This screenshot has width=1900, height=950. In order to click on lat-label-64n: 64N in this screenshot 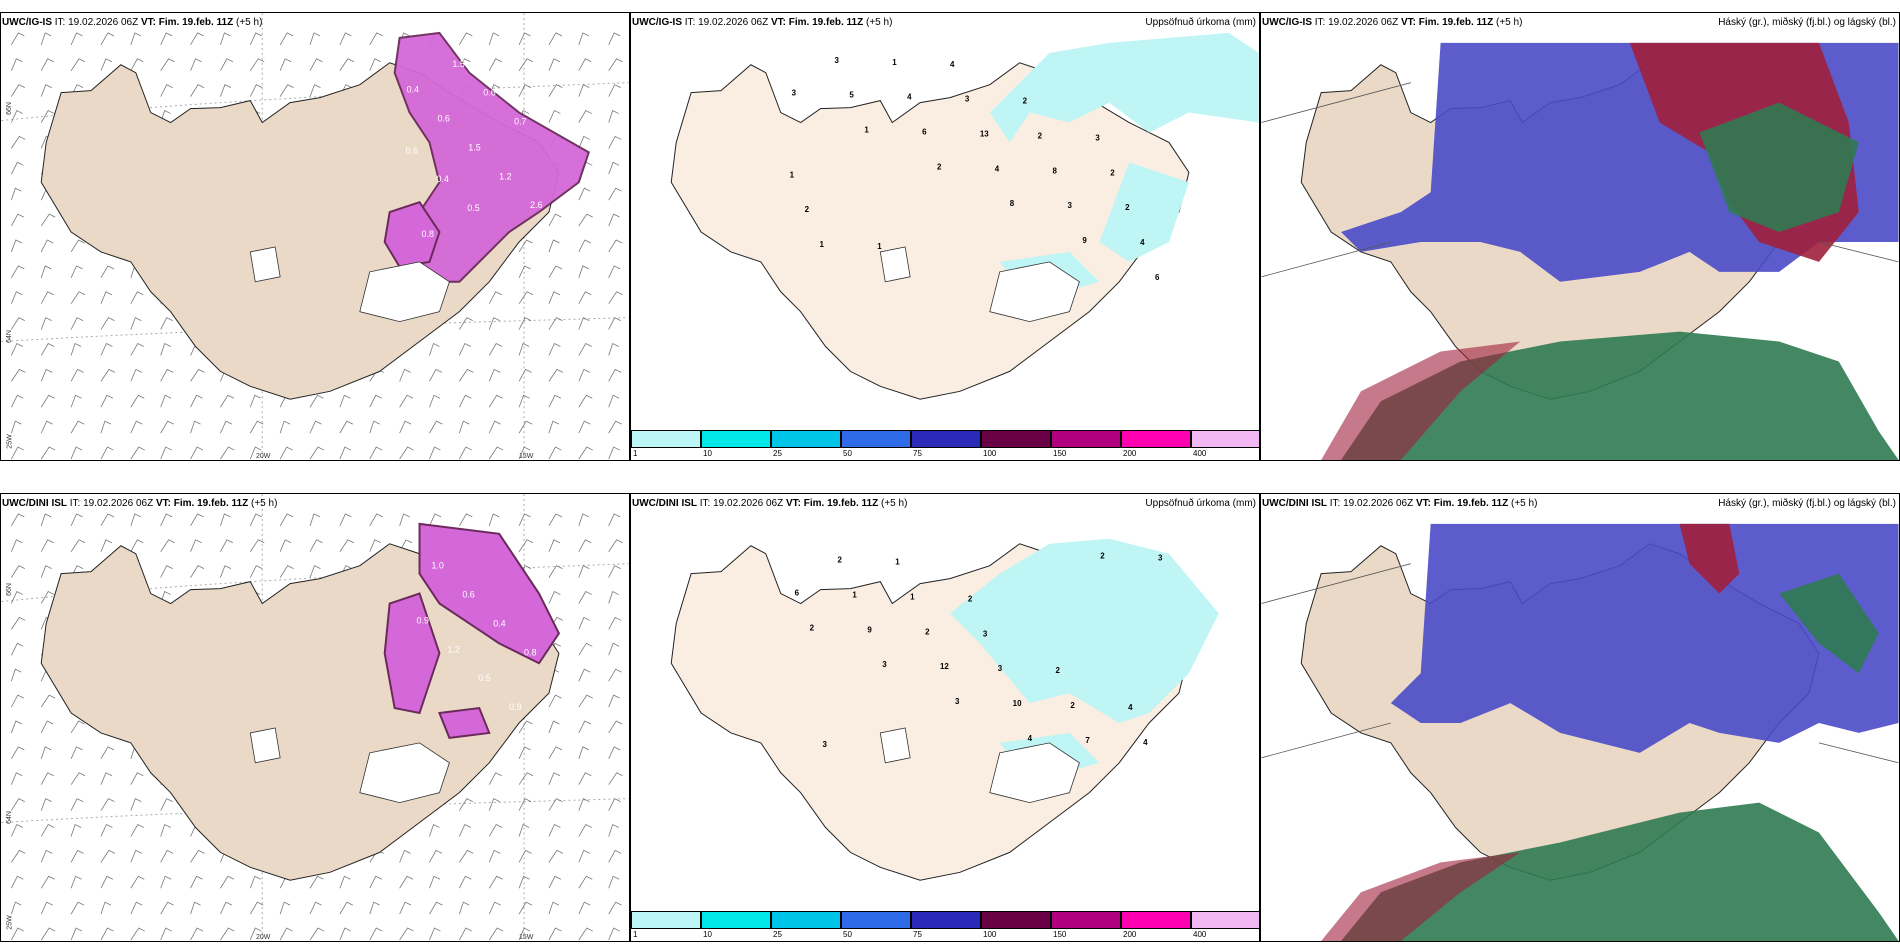, I will do `click(9, 817)`.